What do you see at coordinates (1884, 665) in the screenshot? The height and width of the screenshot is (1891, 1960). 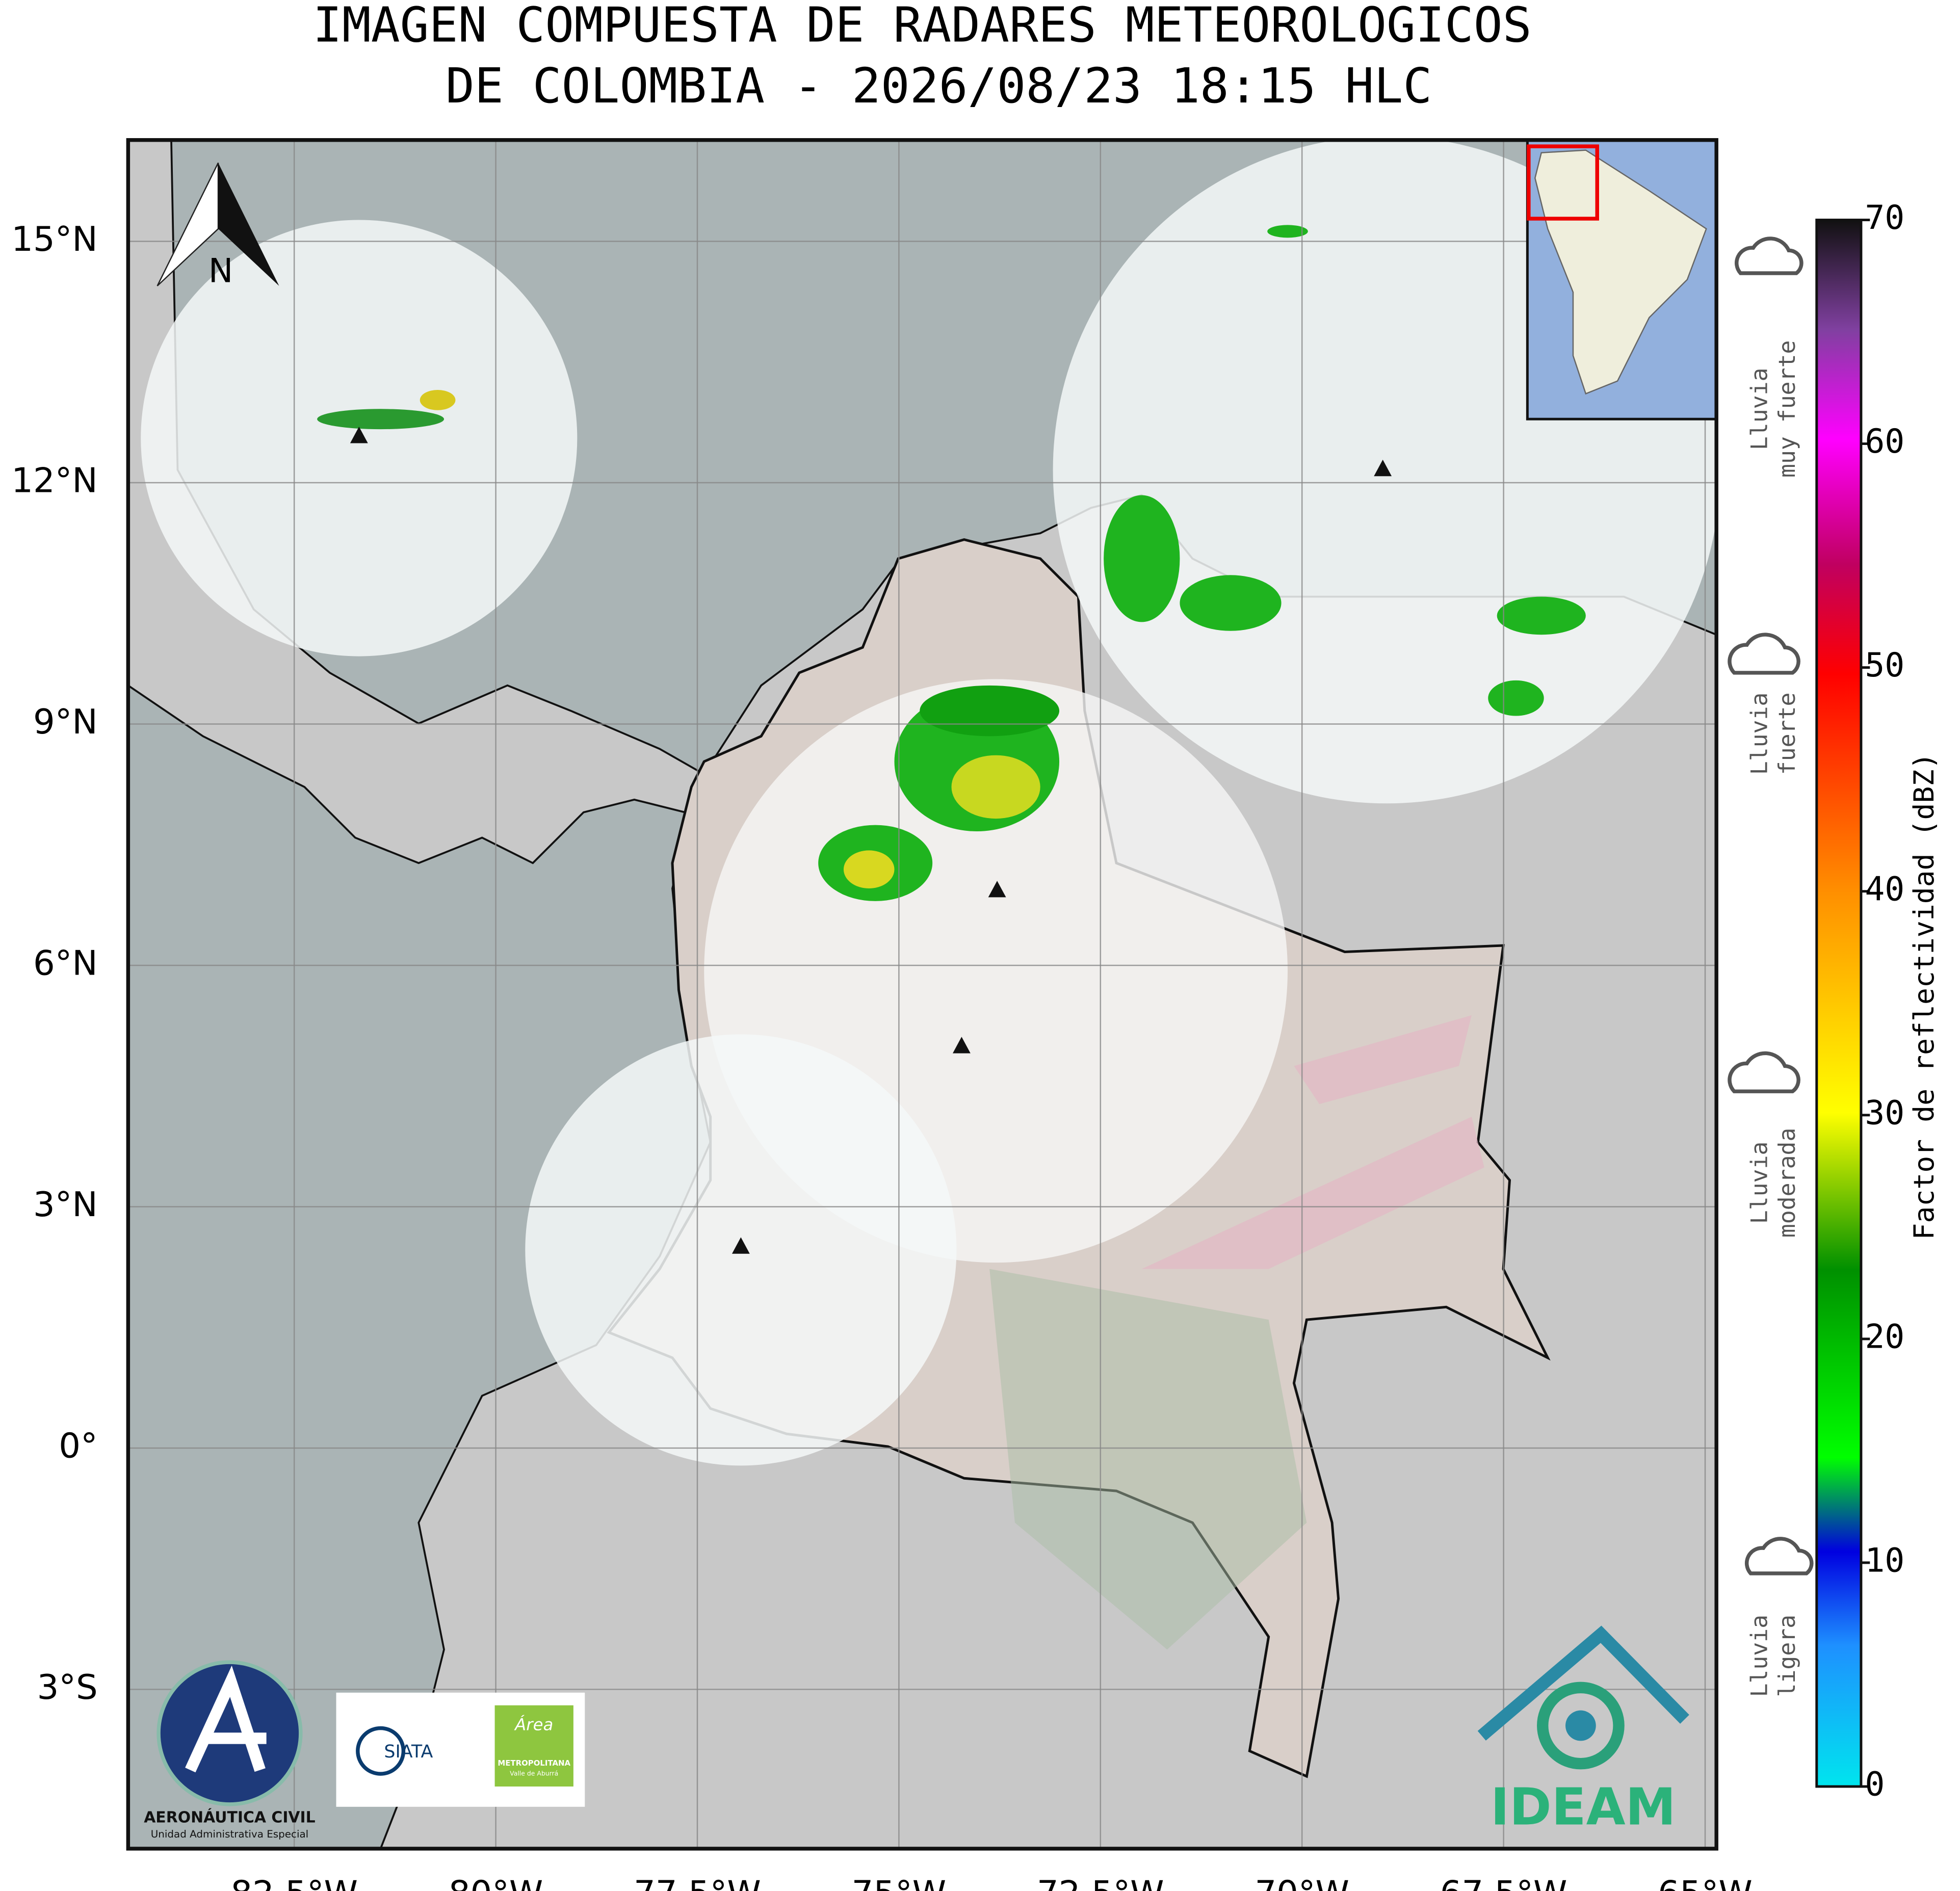 I see `colorbar-tick-label: 50` at bounding box center [1884, 665].